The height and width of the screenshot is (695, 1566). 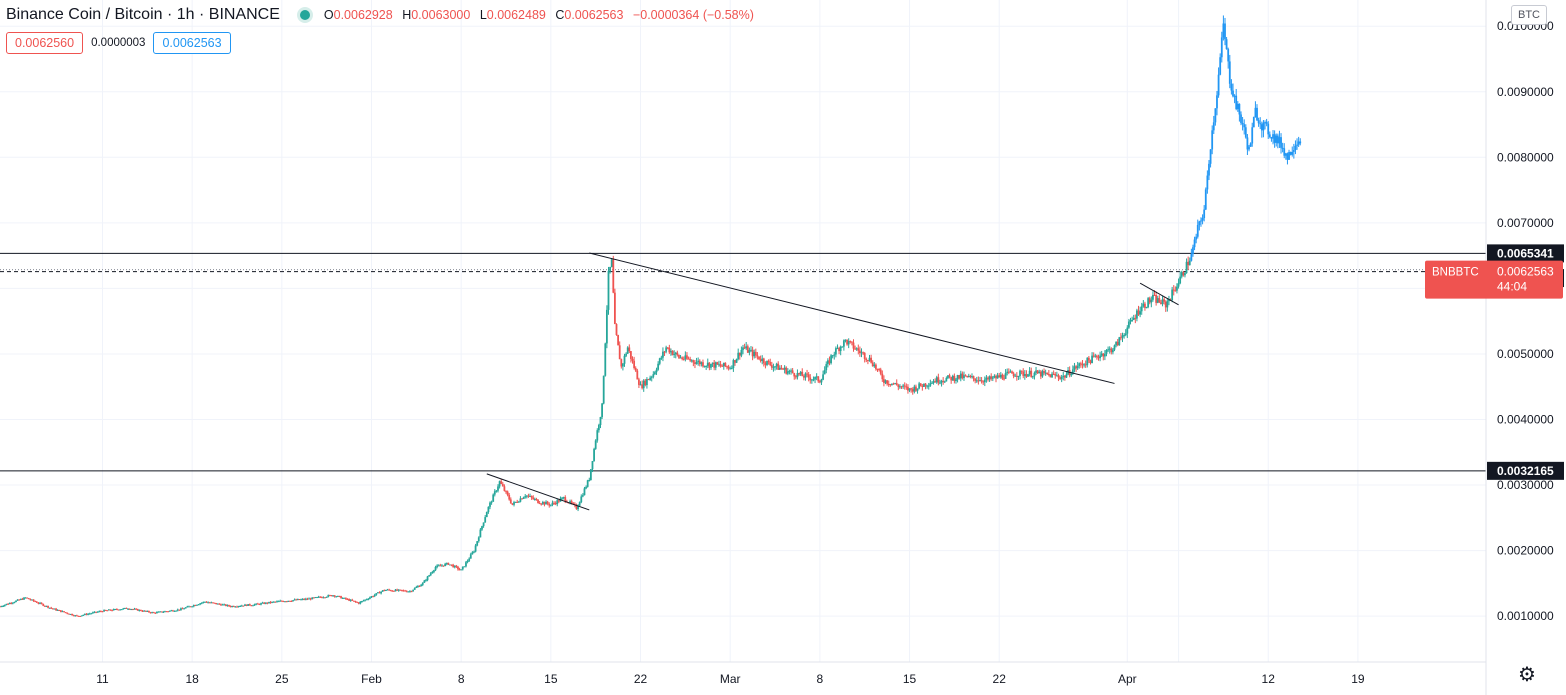 What do you see at coordinates (1527, 675) in the screenshot?
I see `gear-icon: ⚙` at bounding box center [1527, 675].